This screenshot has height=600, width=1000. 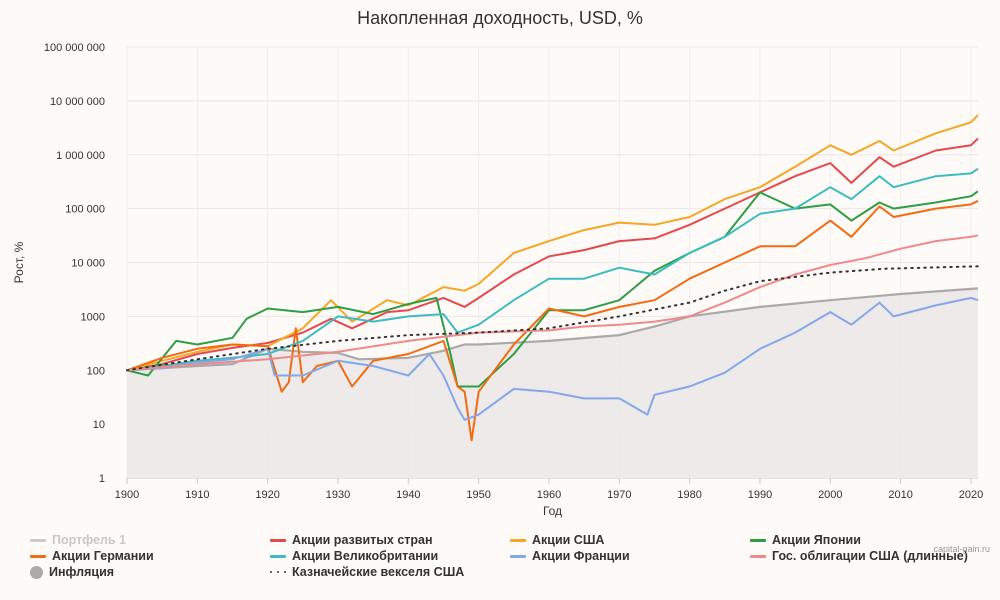 What do you see at coordinates (900, 495) in the screenshot?
I see `x-tick-label: 2010` at bounding box center [900, 495].